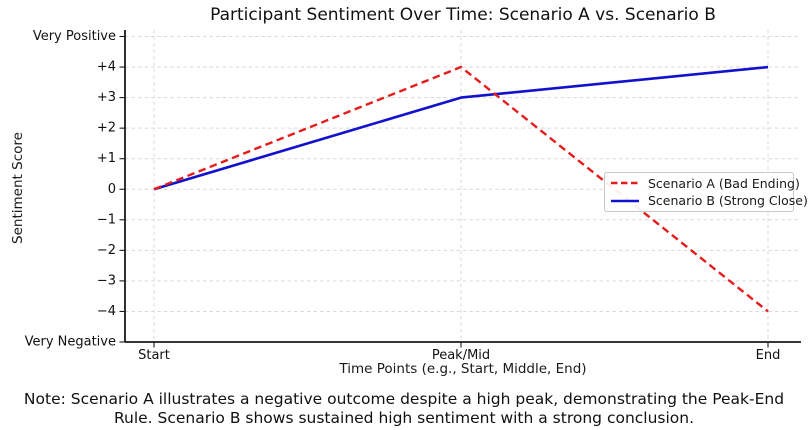 This screenshot has height=430, width=808. What do you see at coordinates (106, 219) in the screenshot?
I see `y-tick-label: −1` at bounding box center [106, 219].